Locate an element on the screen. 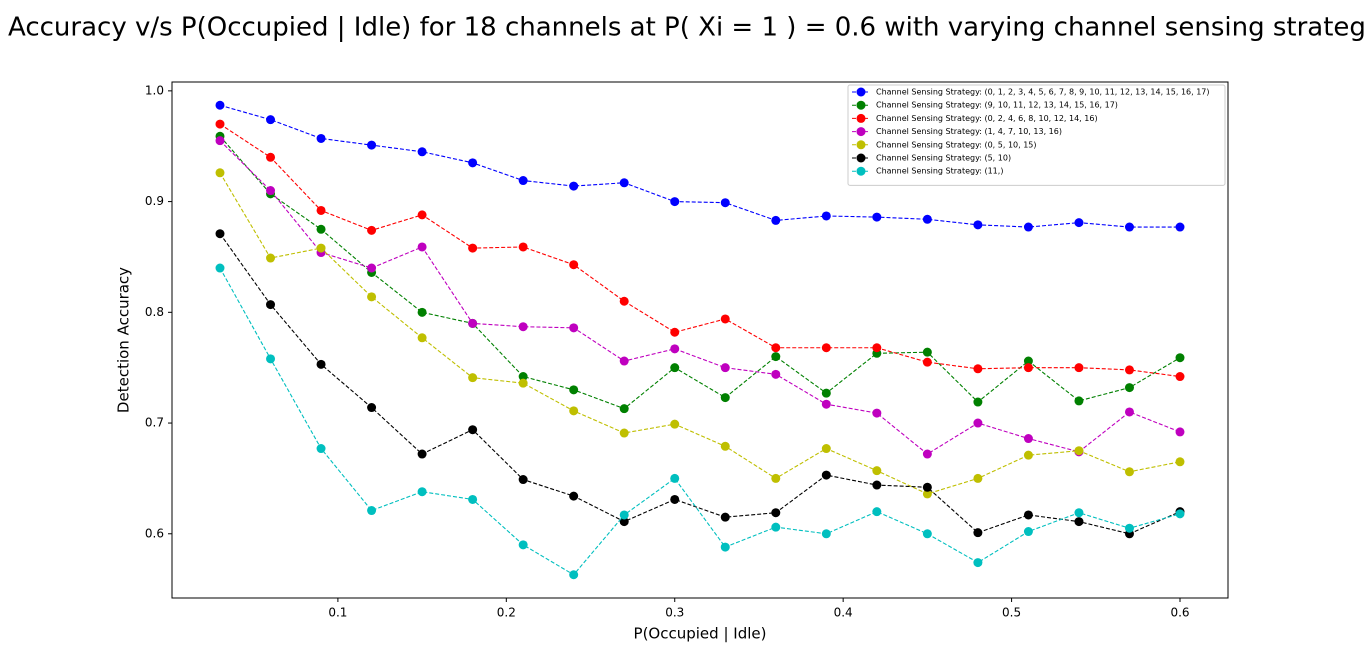 The width and height of the screenshot is (1366, 672). x-tick-label: 0.5 is located at coordinates (1011, 613).